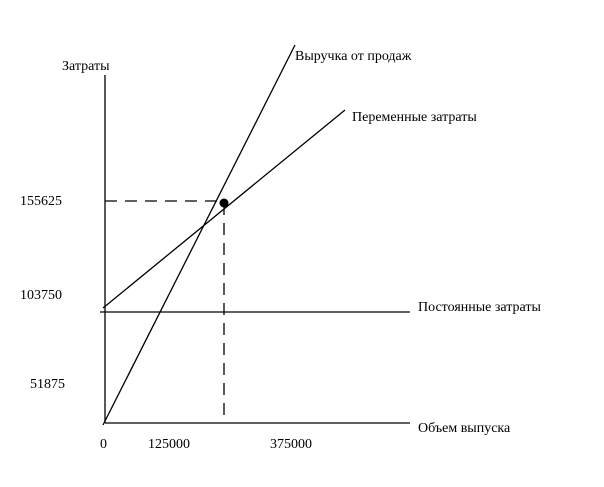 The width and height of the screenshot is (604, 487). Describe the element at coordinates (353, 56) in the screenshot. I see `revenue-label: Выручка от продаж` at that location.